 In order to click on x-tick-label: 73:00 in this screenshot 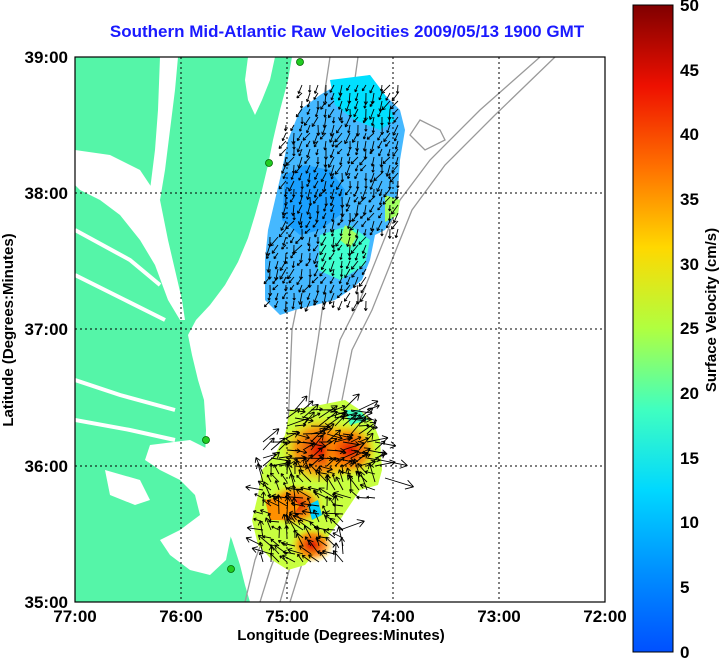, I will do `click(498, 616)`.